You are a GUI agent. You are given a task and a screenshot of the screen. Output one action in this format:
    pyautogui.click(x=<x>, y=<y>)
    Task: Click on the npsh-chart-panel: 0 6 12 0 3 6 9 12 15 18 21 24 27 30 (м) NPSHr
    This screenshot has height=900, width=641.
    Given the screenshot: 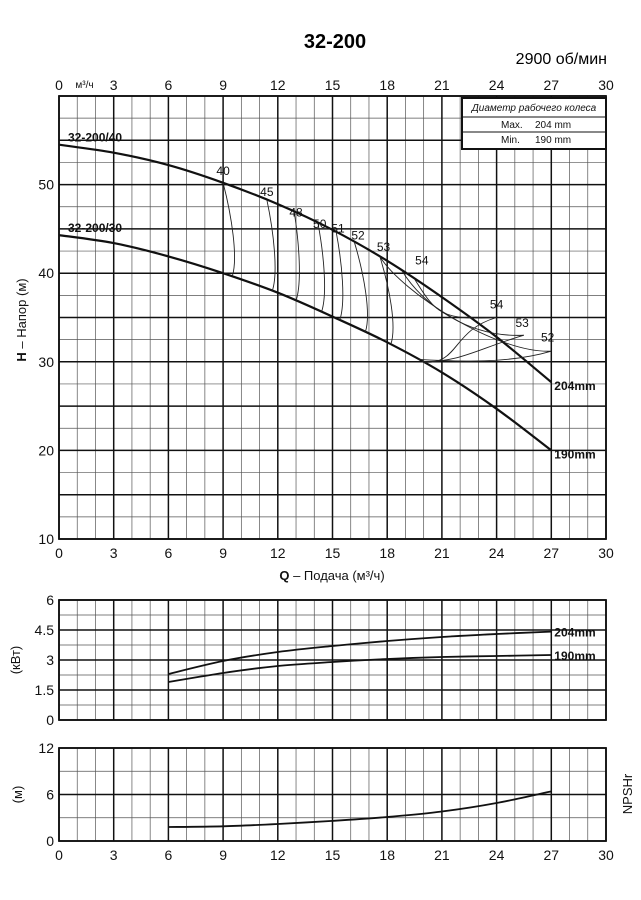 What is the action you would take?
    pyautogui.click(x=322, y=801)
    